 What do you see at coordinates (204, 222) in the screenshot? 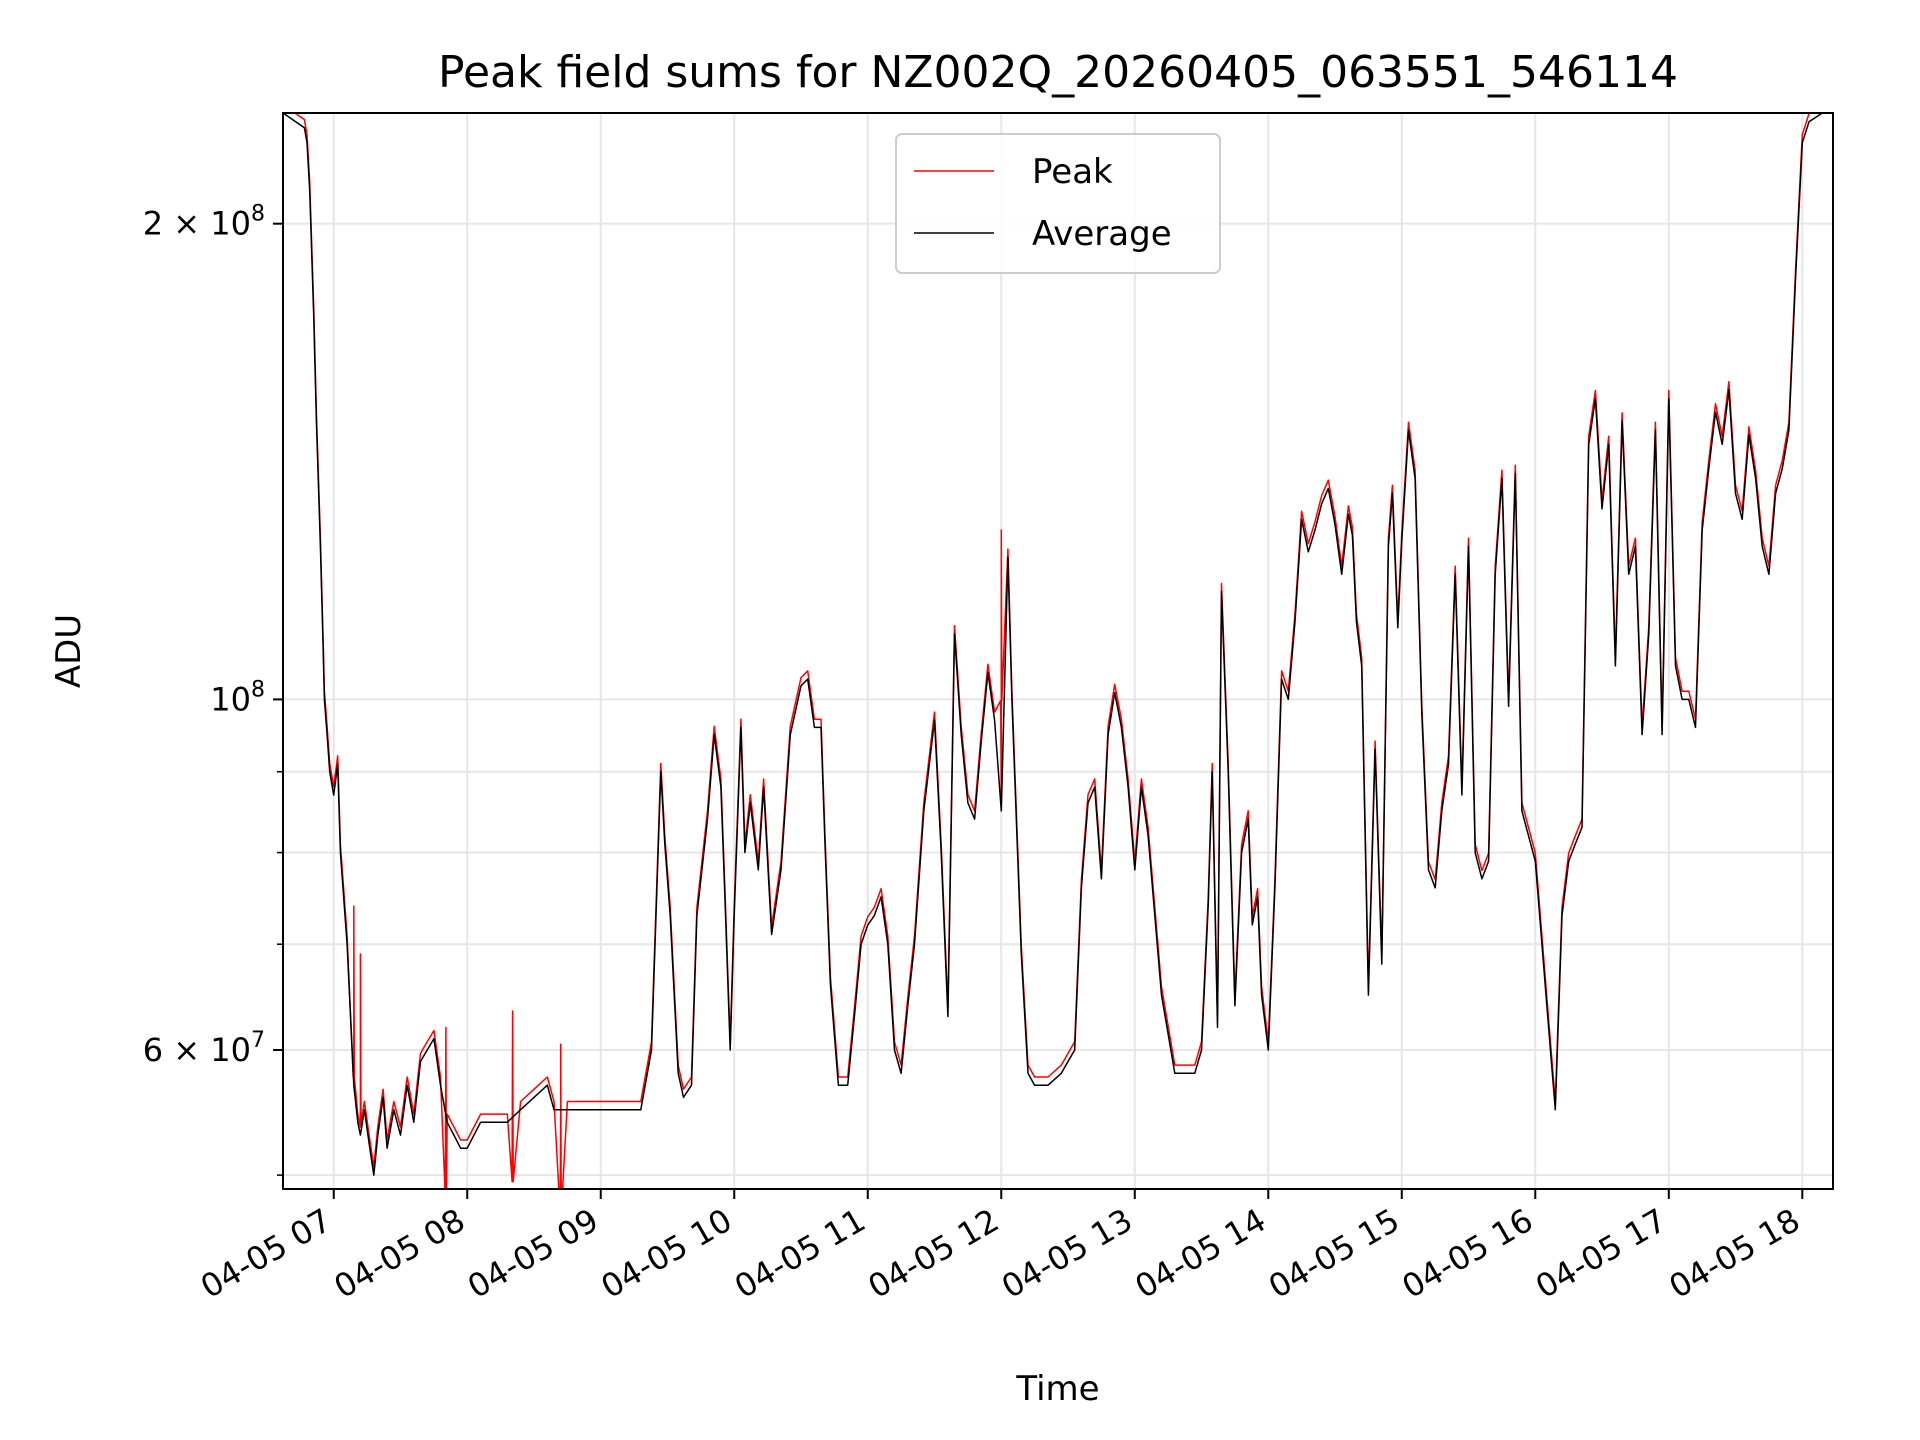
I see `y-tick-label: 2 × 108` at bounding box center [204, 222].